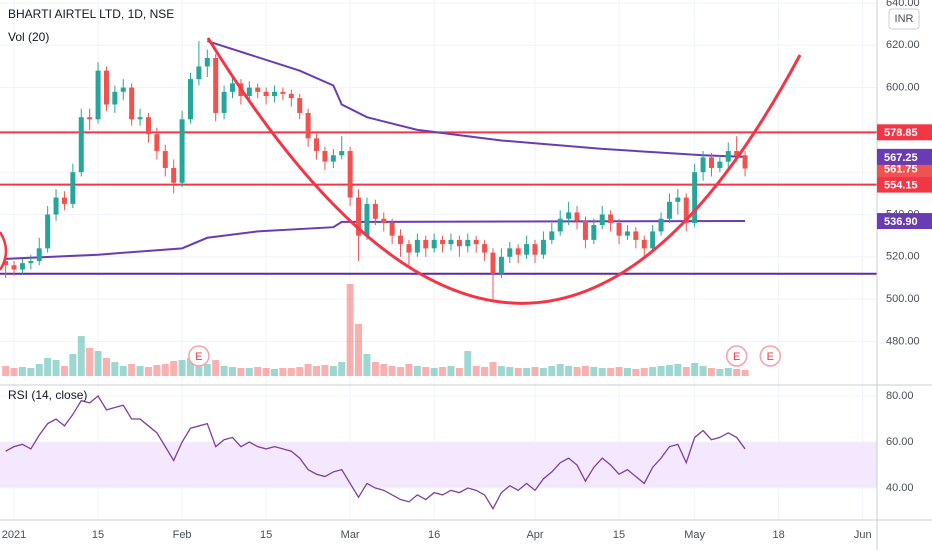 The image size is (932, 550). I want to click on x-tick-label: 2021, so click(14, 535).